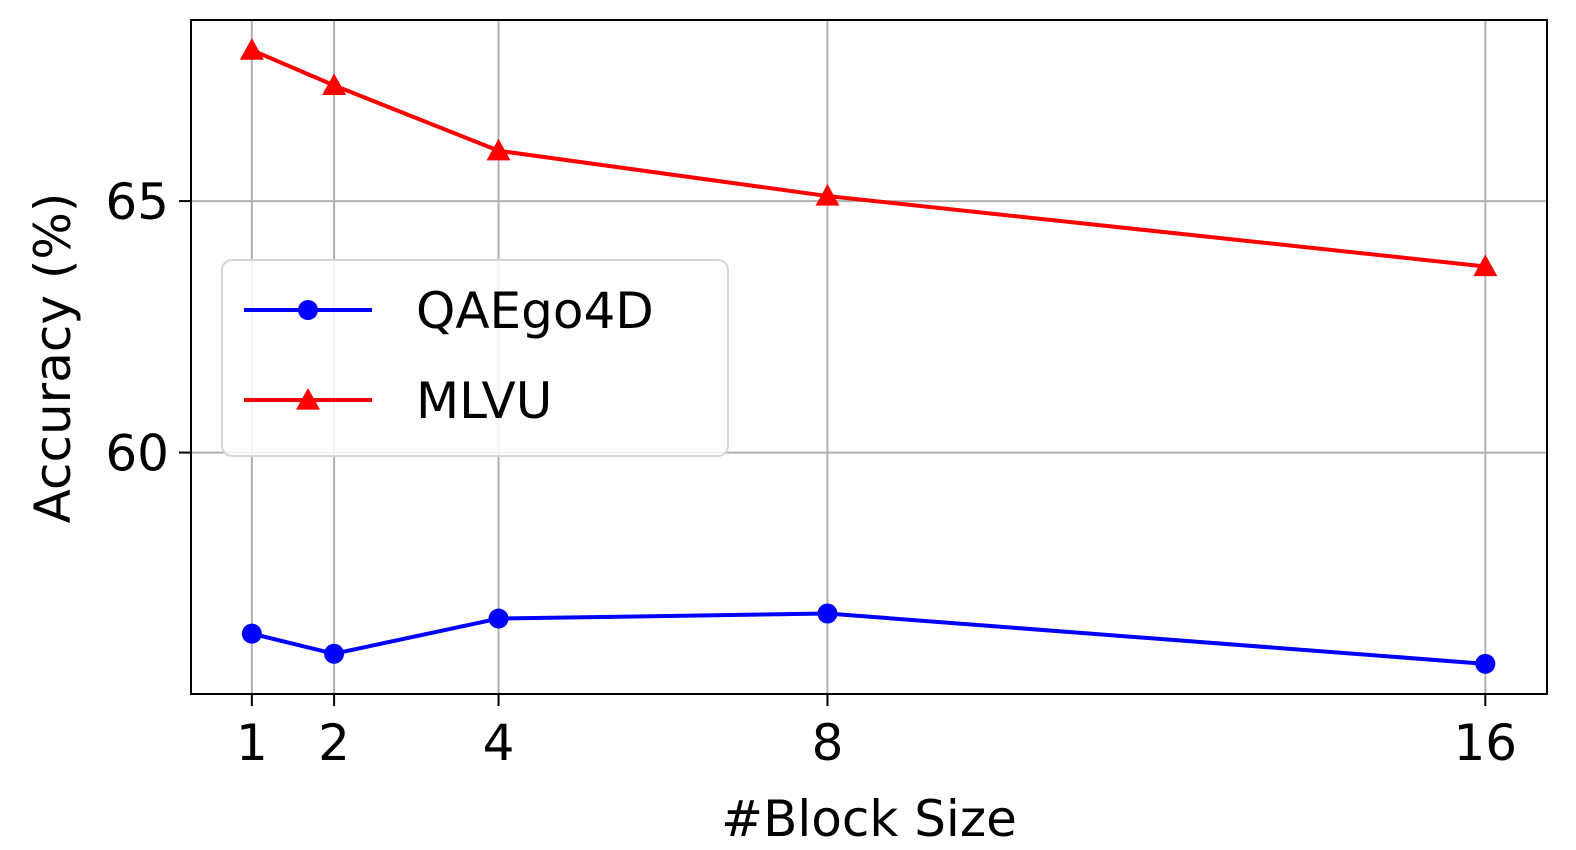 The width and height of the screenshot is (1576, 850). I want to click on legend-marker-mlvu, so click(308, 399).